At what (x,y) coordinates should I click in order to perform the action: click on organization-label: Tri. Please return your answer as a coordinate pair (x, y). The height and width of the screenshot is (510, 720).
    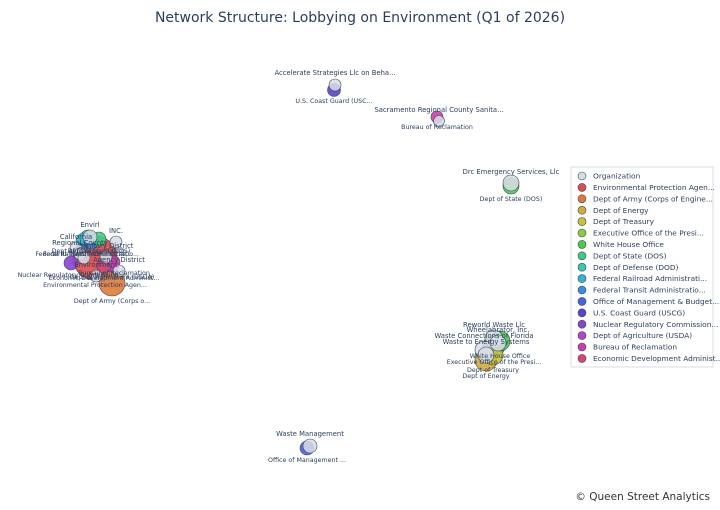
    Looking at the image, I should click on (83, 247).